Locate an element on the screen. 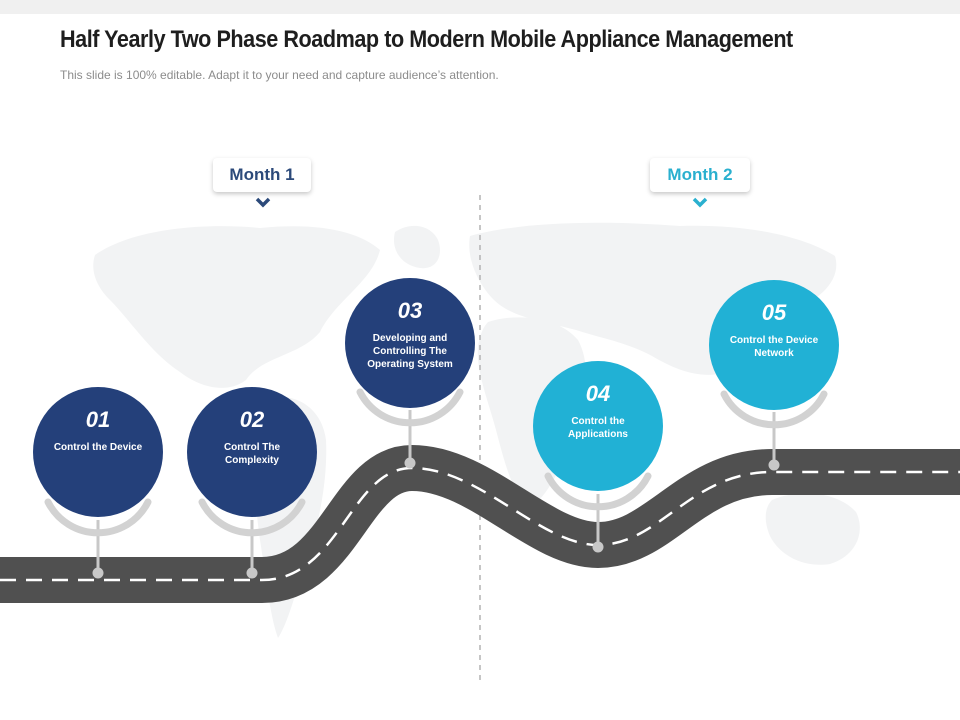 Image resolution: width=960 pixels, height=720 pixels. phase-label-month-2: Month 2 is located at coordinates (700, 175).